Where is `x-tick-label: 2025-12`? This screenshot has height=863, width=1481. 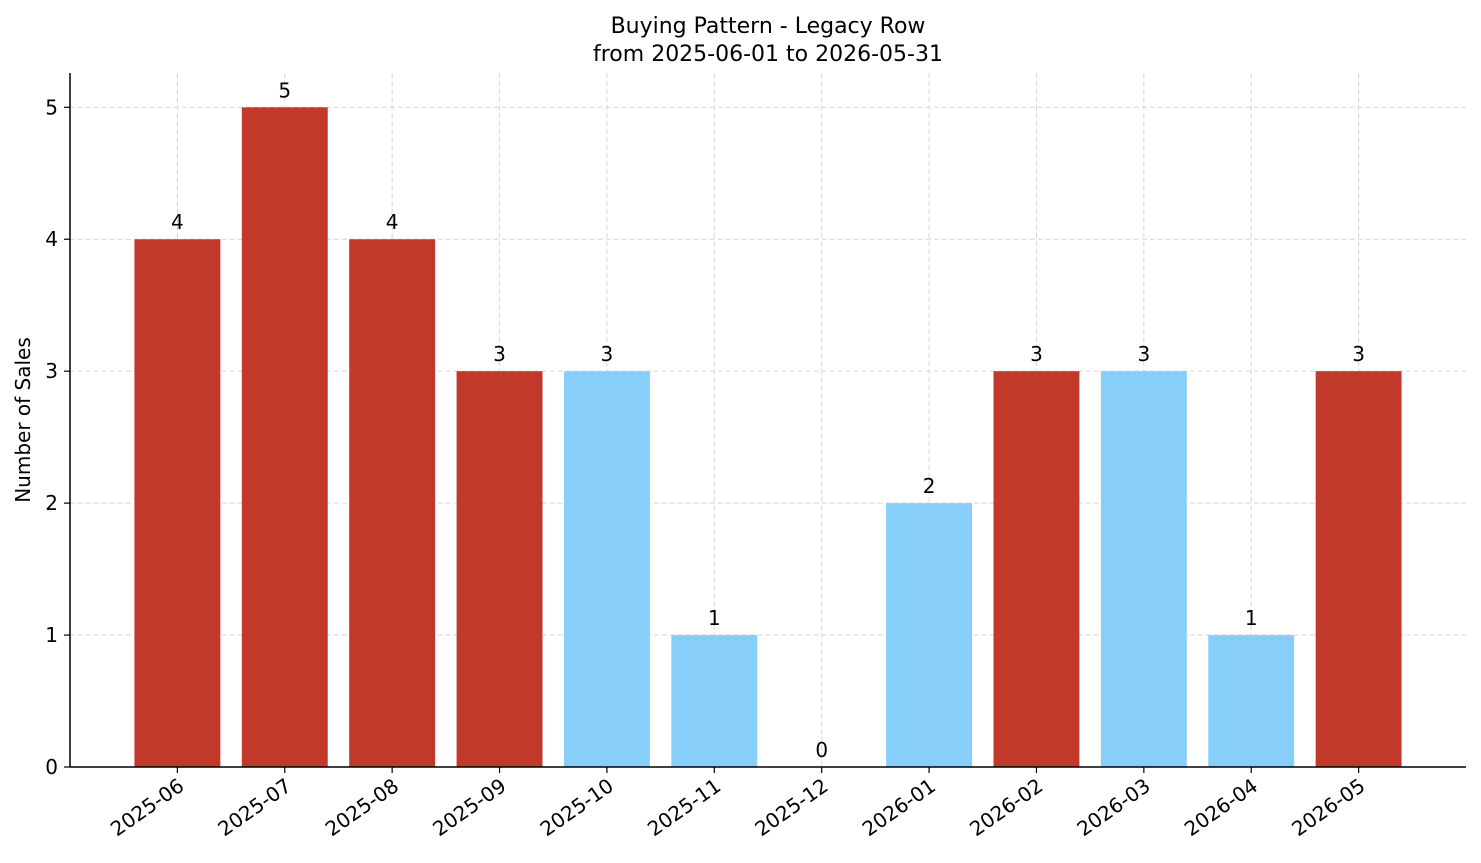 x-tick-label: 2025-12 is located at coordinates (791, 807).